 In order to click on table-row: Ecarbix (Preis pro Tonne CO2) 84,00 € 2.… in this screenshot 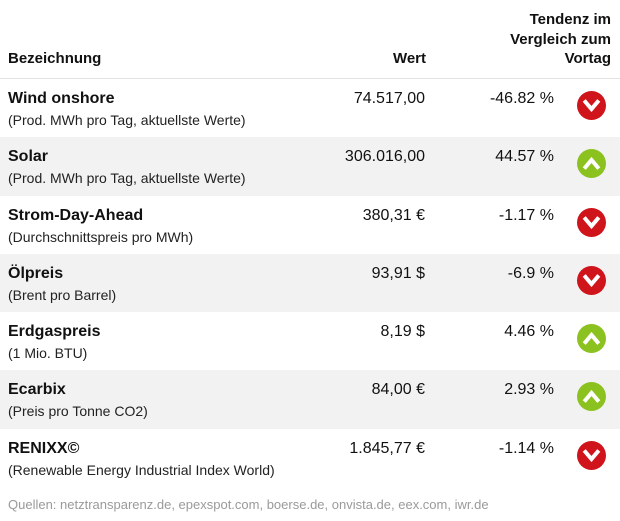, I will do `click(310, 399)`.